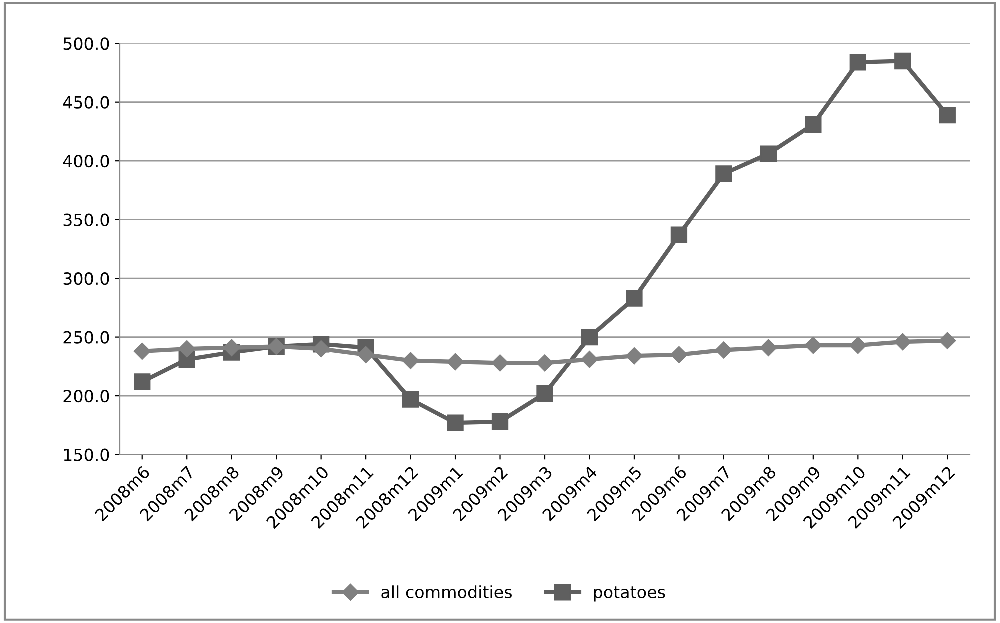  I want to click on y-tick-label: 450.0, so click(86, 102).